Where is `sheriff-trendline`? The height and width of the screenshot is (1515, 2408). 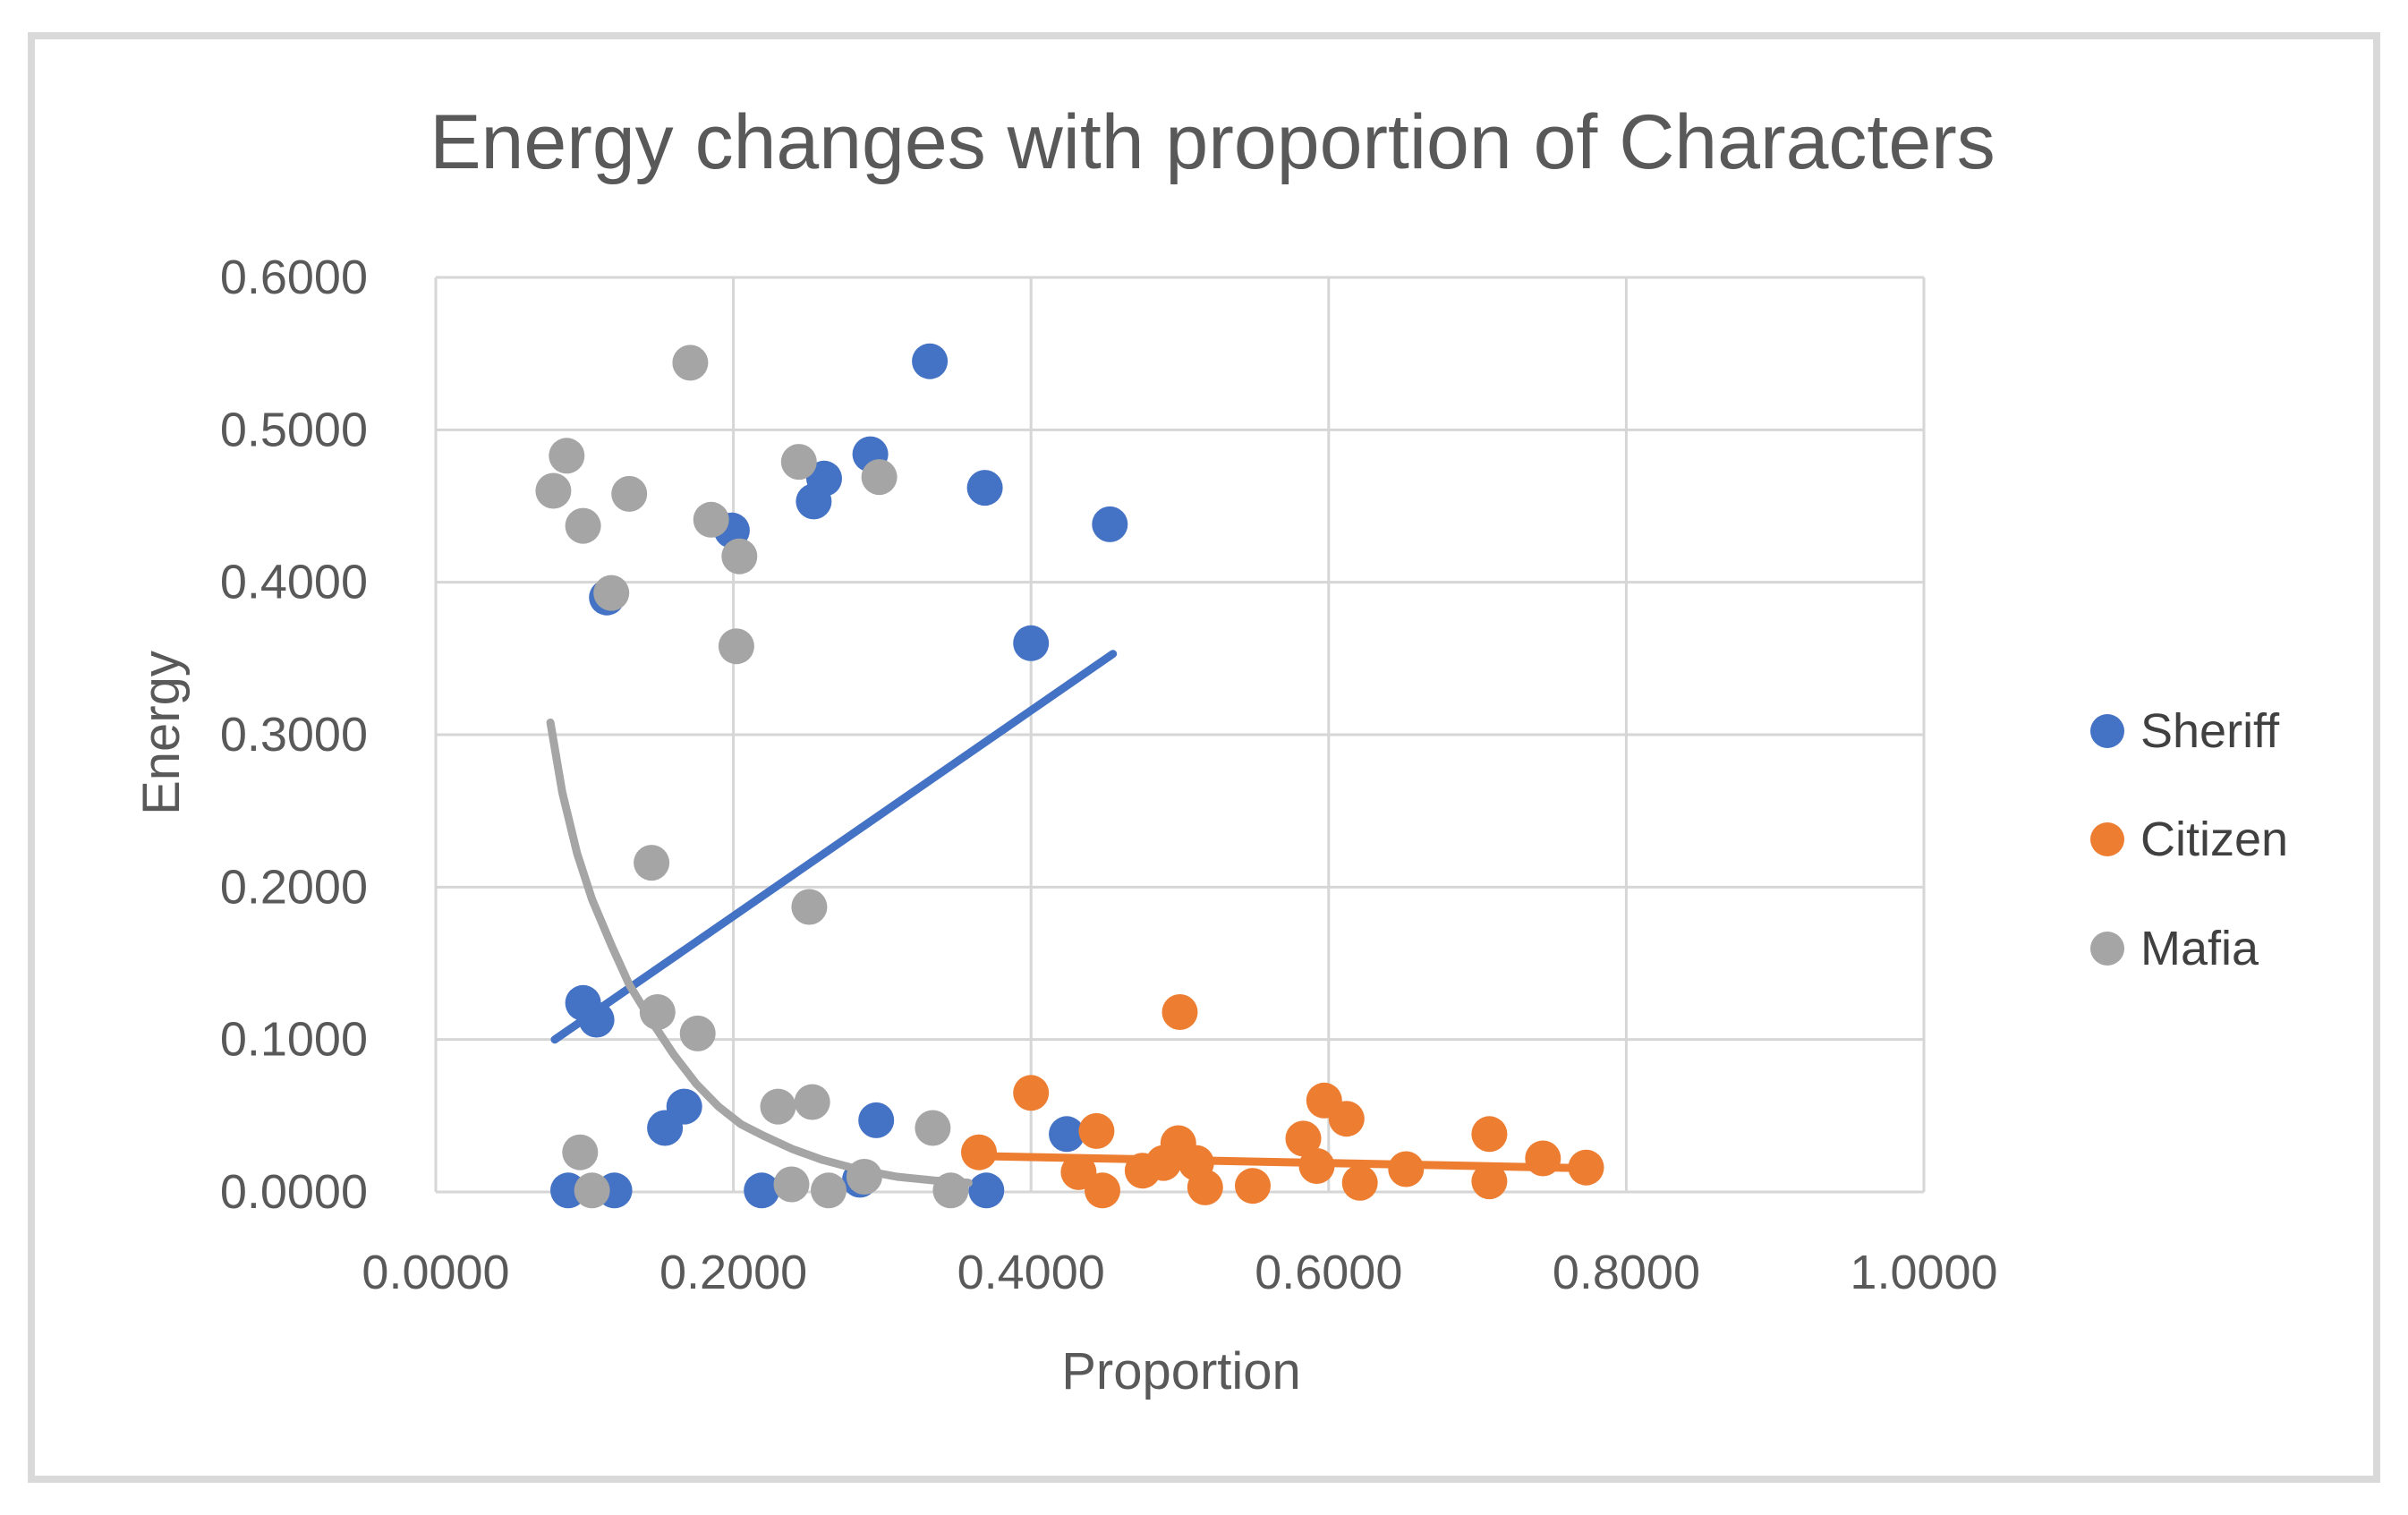 sheriff-trendline is located at coordinates (834, 847).